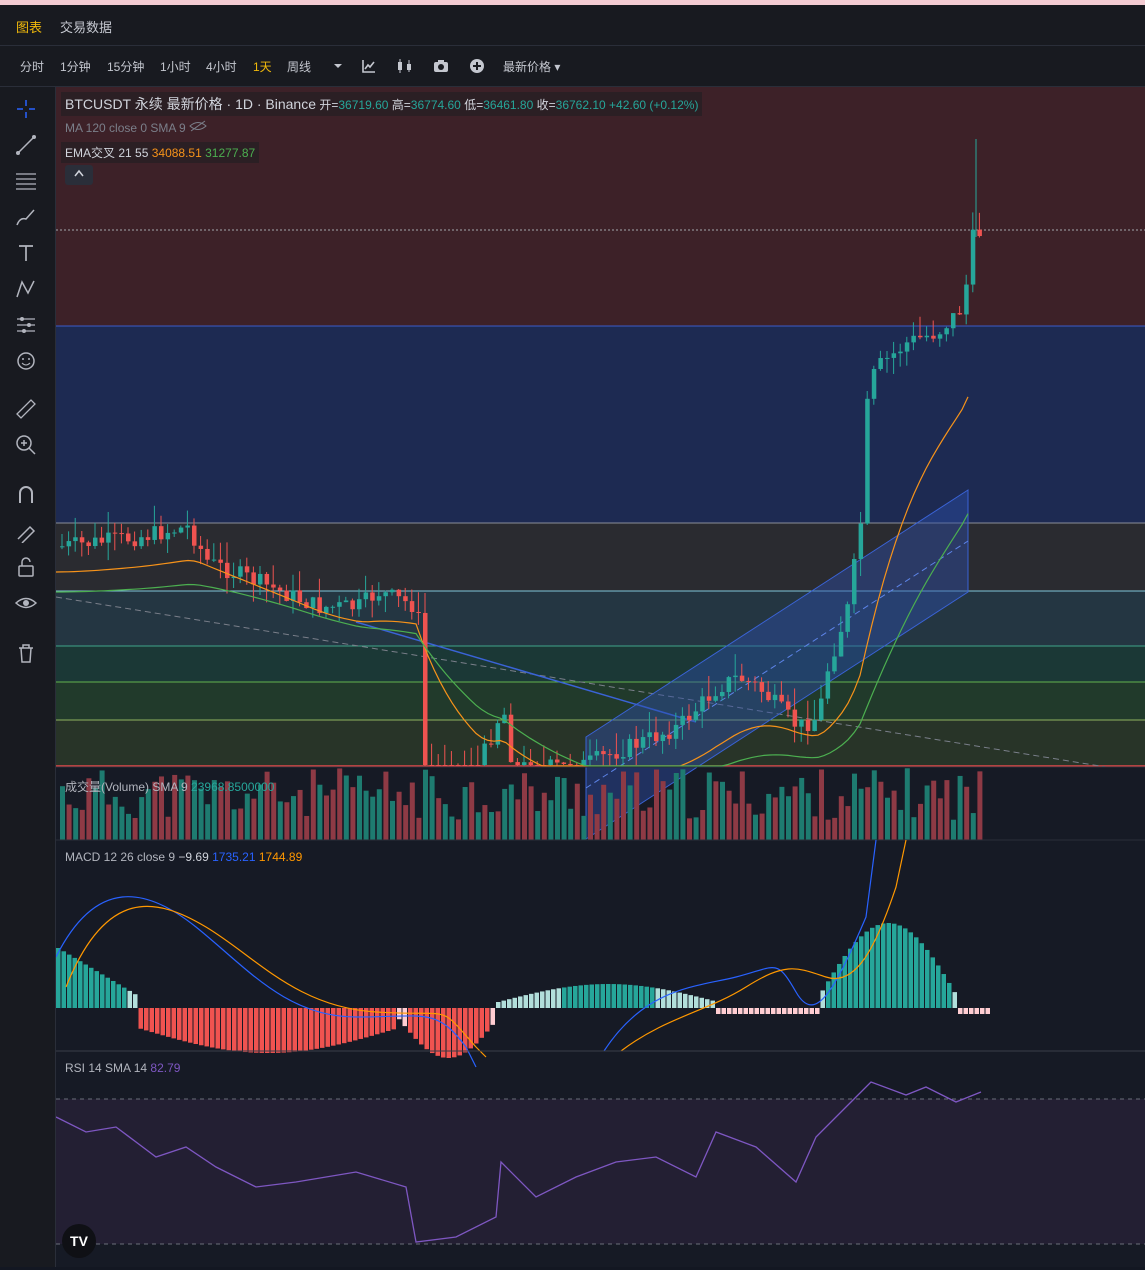  I want to click on low-label: 低=, so click(474, 105).